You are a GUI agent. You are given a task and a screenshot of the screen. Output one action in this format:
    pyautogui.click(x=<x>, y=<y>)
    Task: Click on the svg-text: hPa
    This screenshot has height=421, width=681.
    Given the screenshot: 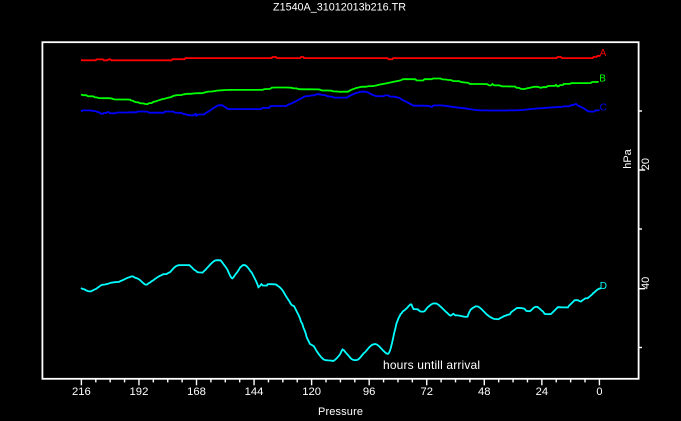 What is the action you would take?
    pyautogui.click(x=628, y=158)
    